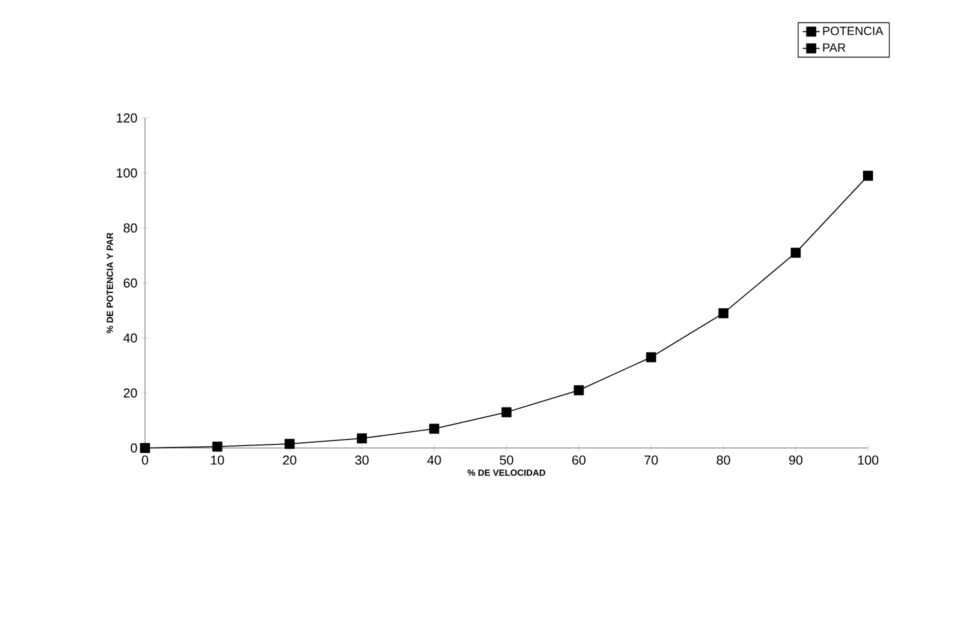 The image size is (974, 628). I want to click on x-tick-label: 10, so click(217, 460).